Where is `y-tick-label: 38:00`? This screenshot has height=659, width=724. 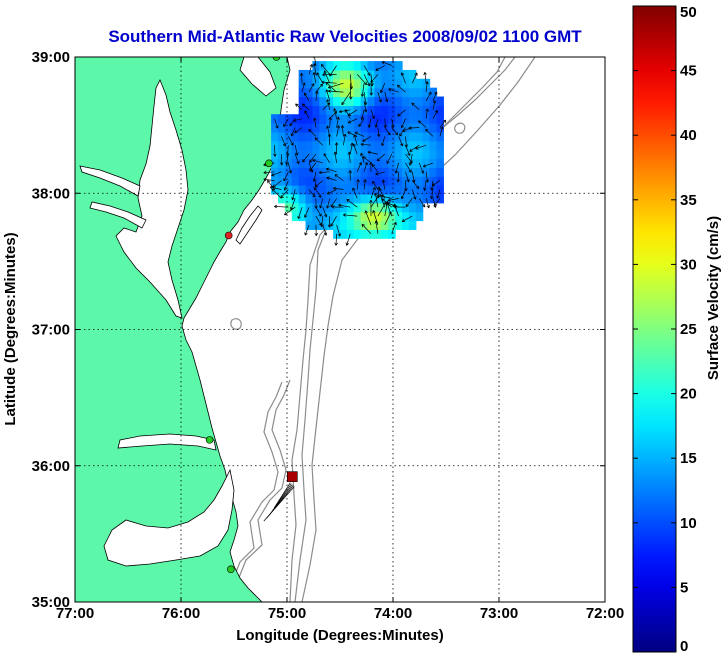
y-tick-label: 38:00 is located at coordinates (51, 193).